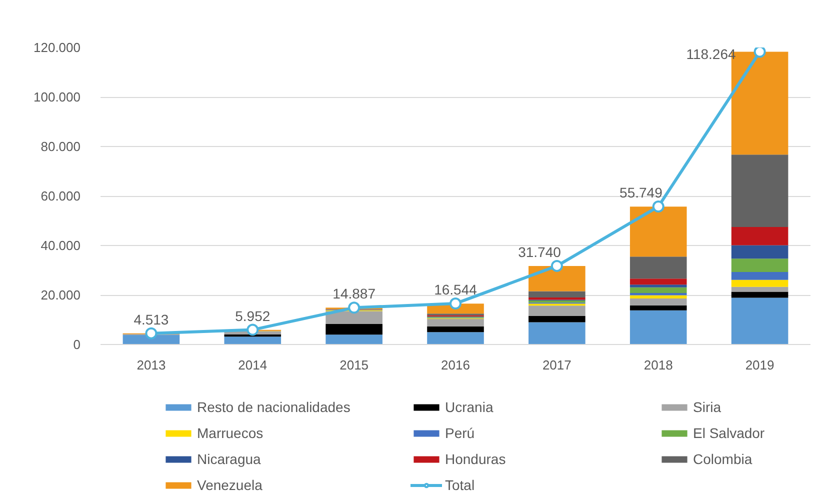 This screenshot has width=828, height=496. What do you see at coordinates (253, 365) in the screenshot?
I see `x-tick-label: 2014` at bounding box center [253, 365].